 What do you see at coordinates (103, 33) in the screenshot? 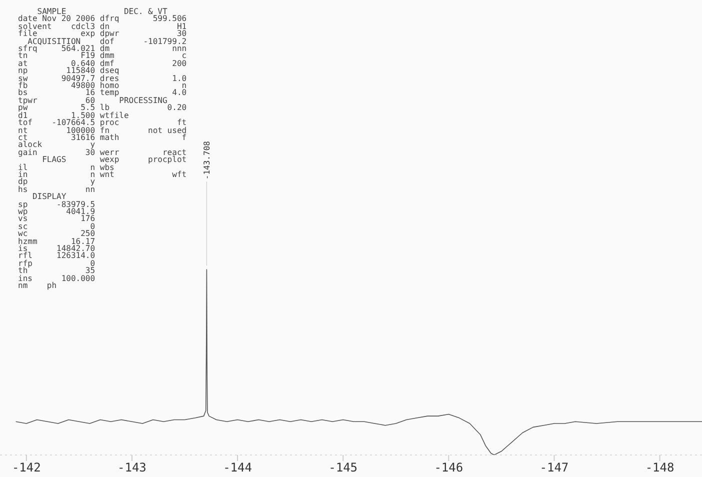
I see `text: file exp dpwr 30` at bounding box center [103, 33].